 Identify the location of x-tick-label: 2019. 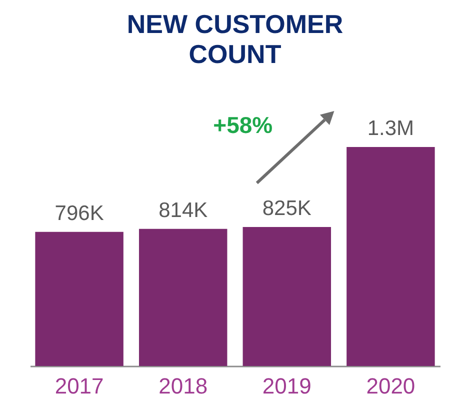
(287, 386).